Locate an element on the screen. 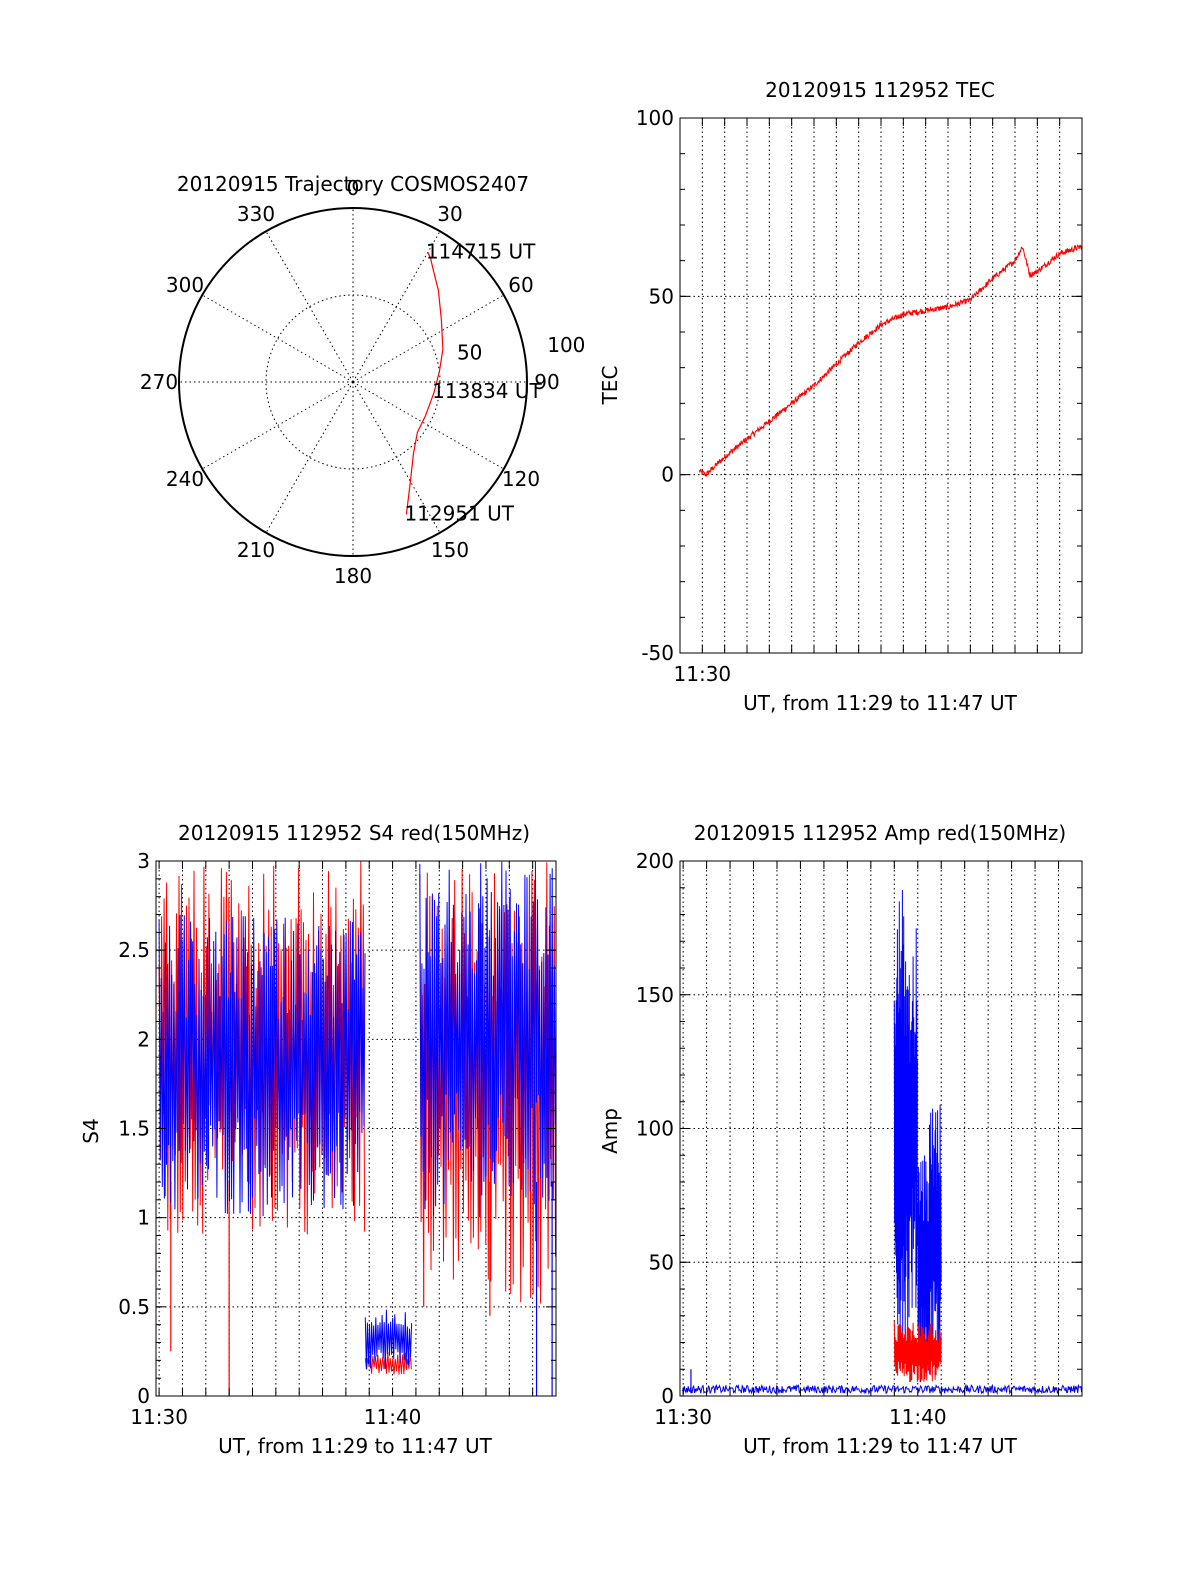 The width and height of the screenshot is (1200, 1575). amp-ticks: 0 50 100 150 200 11:30 11:40 is located at coordinates (859, 1139).